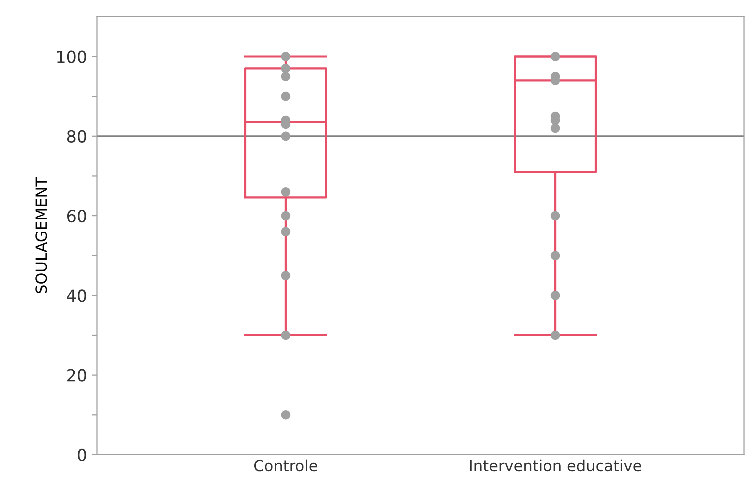 This screenshot has height=484, width=748. Describe the element at coordinates (286, 466) in the screenshot. I see `x-tick-label: Controle` at that location.